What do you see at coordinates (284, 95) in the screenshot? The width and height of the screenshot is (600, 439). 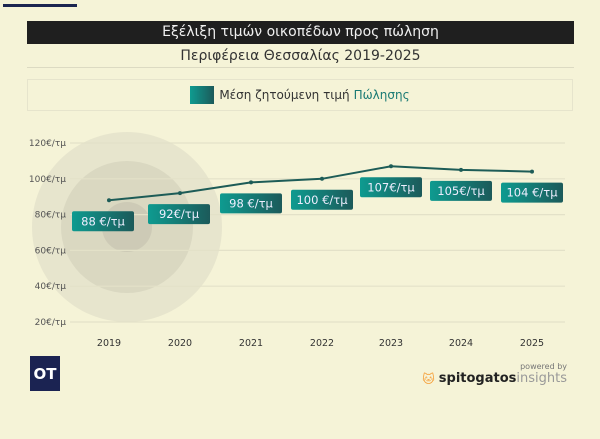 I see `legend-label: Μέση ζητούμενη τιμή` at bounding box center [284, 95].